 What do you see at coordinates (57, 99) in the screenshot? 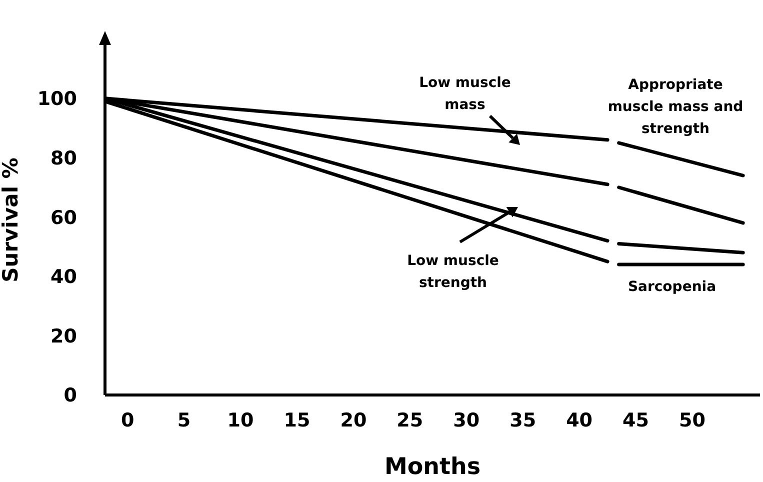
I see `y-tick-label: 100` at bounding box center [57, 99].